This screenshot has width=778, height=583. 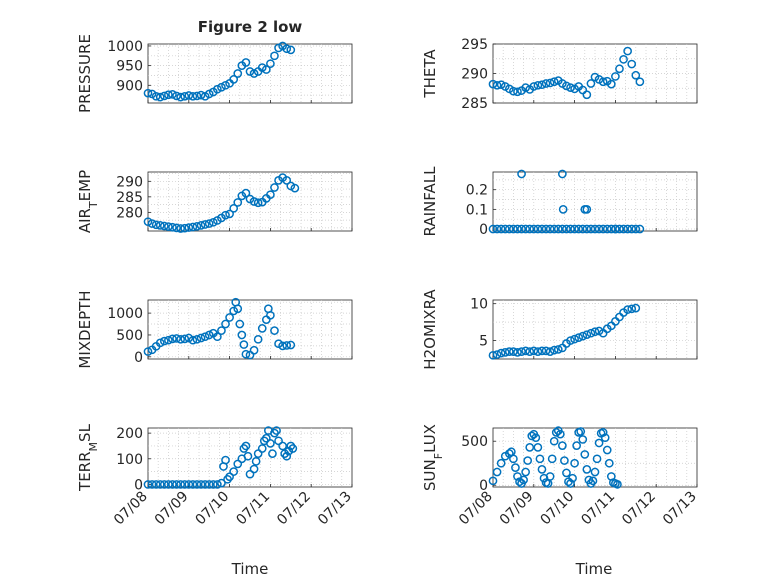 I want to click on y-tick-label: 0, so click(x=138, y=358).